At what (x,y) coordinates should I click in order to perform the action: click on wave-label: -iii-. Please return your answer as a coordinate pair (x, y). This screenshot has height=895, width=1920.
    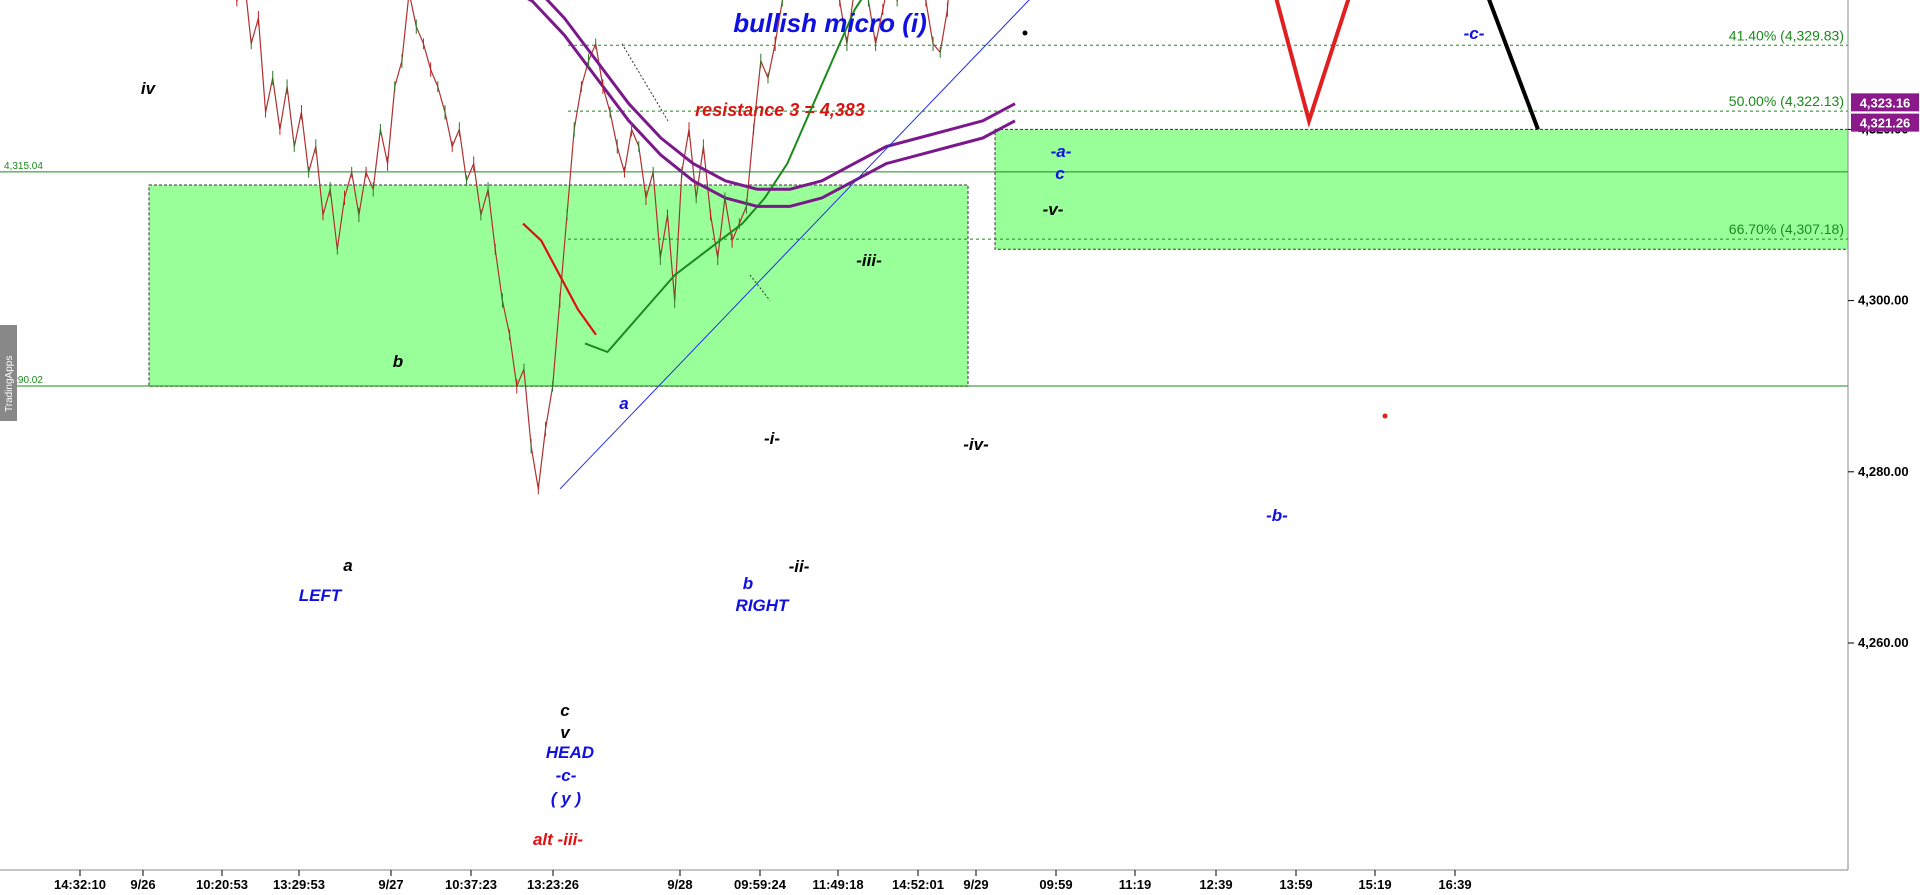
    Looking at the image, I should click on (869, 260).